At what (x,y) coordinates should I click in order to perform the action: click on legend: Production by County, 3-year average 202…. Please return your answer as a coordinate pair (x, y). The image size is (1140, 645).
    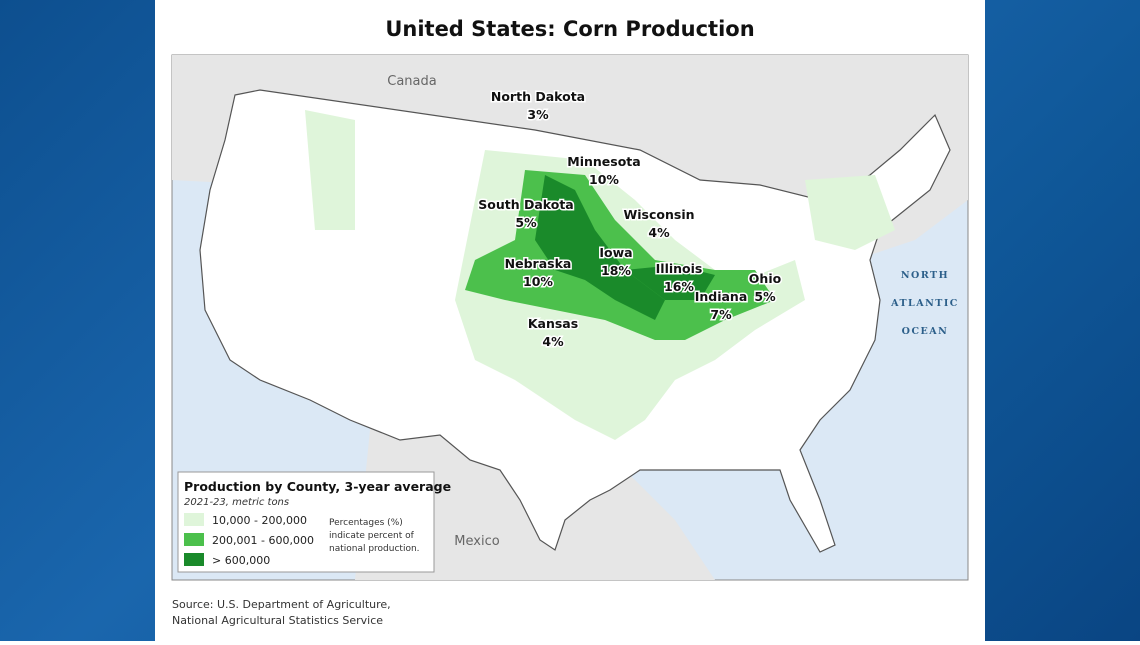
    Looking at the image, I should click on (314, 522).